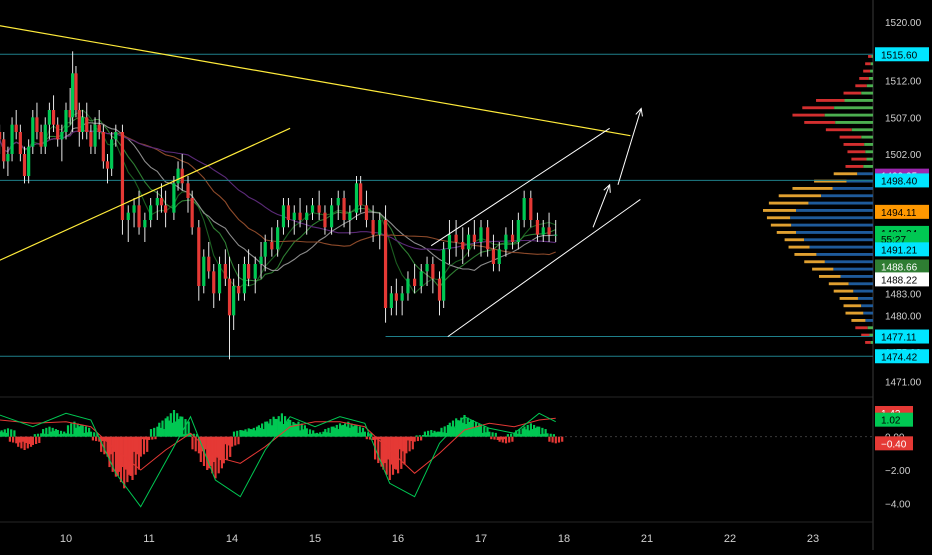  Describe the element at coordinates (232, 539) in the screenshot. I see `time-tick-label: 14` at that location.